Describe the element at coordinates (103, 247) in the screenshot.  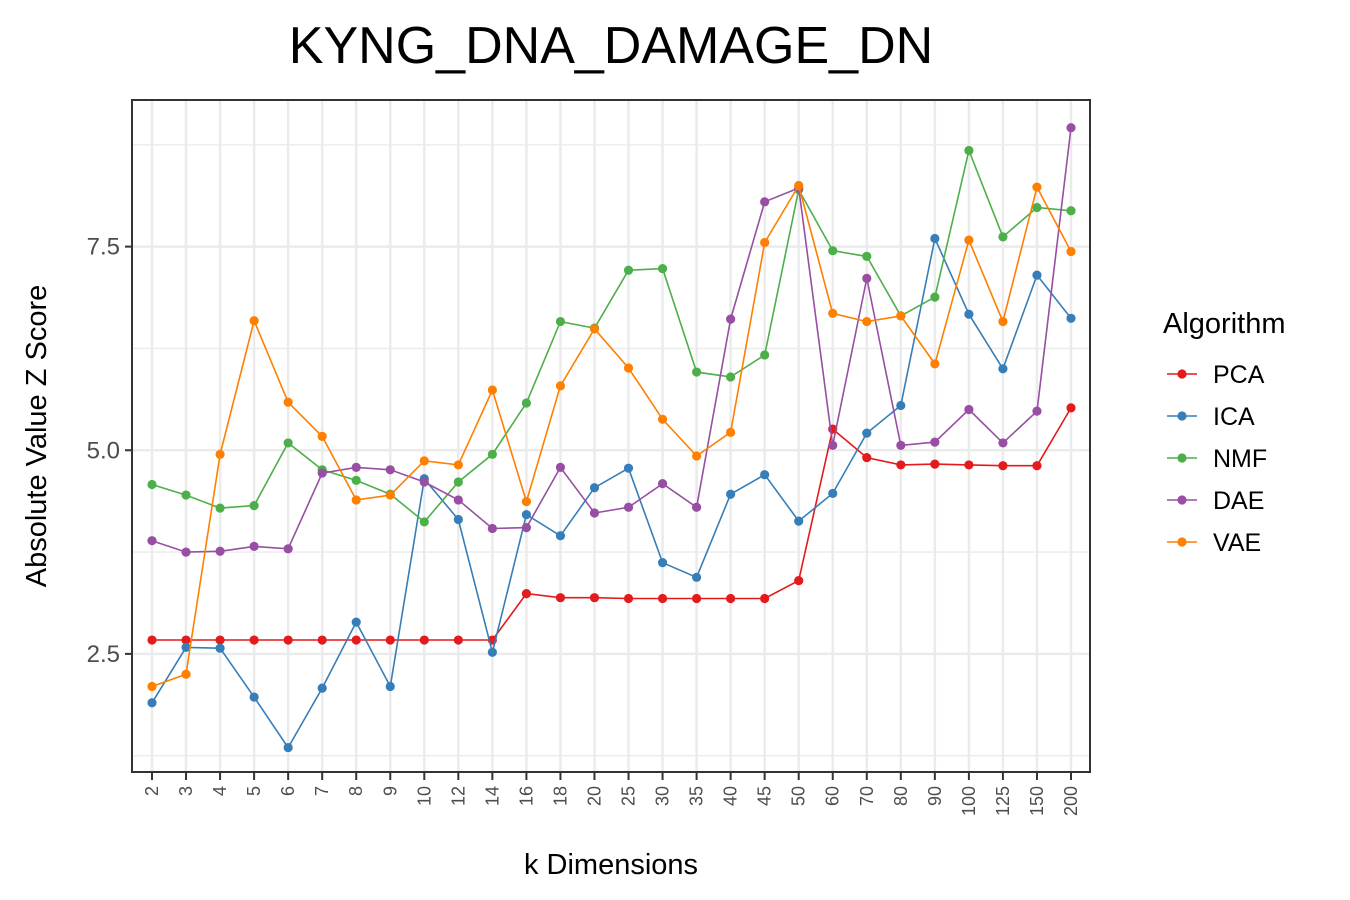
I see `y-tick-label: 7.5` at that location.